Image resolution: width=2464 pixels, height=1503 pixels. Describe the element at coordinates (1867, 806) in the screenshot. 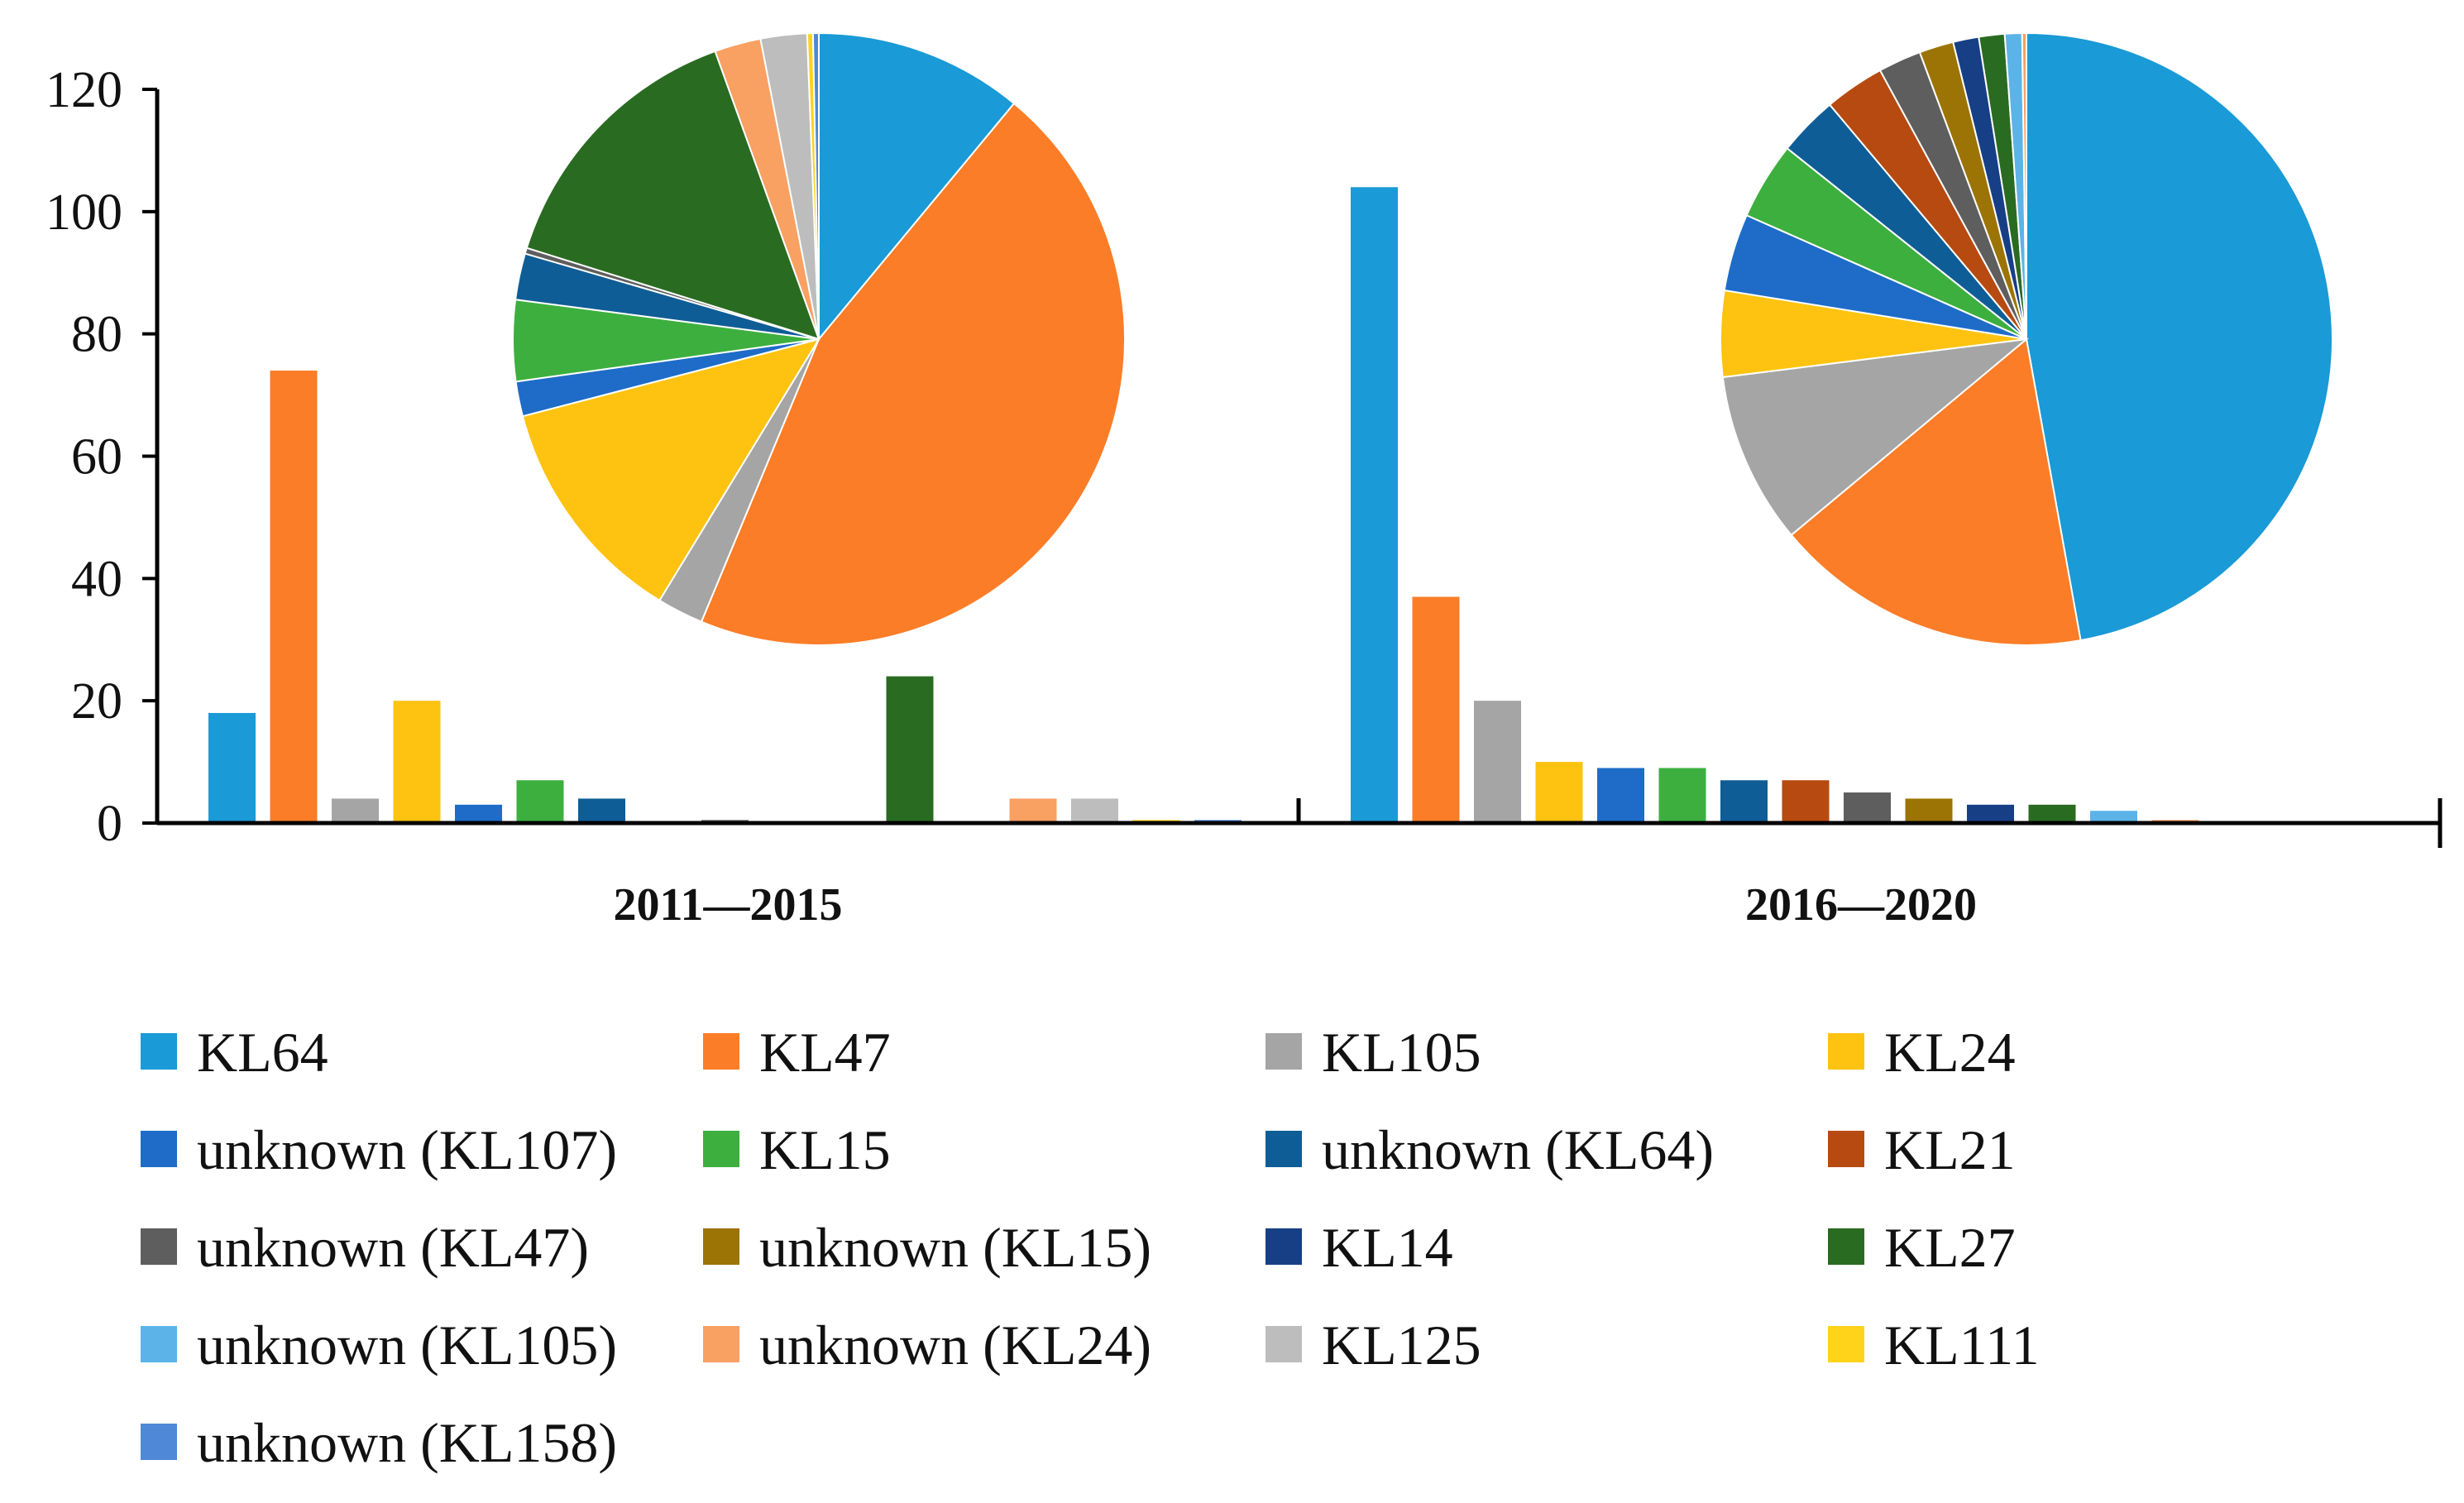

I see `bar-2-unknown-kl47` at that location.